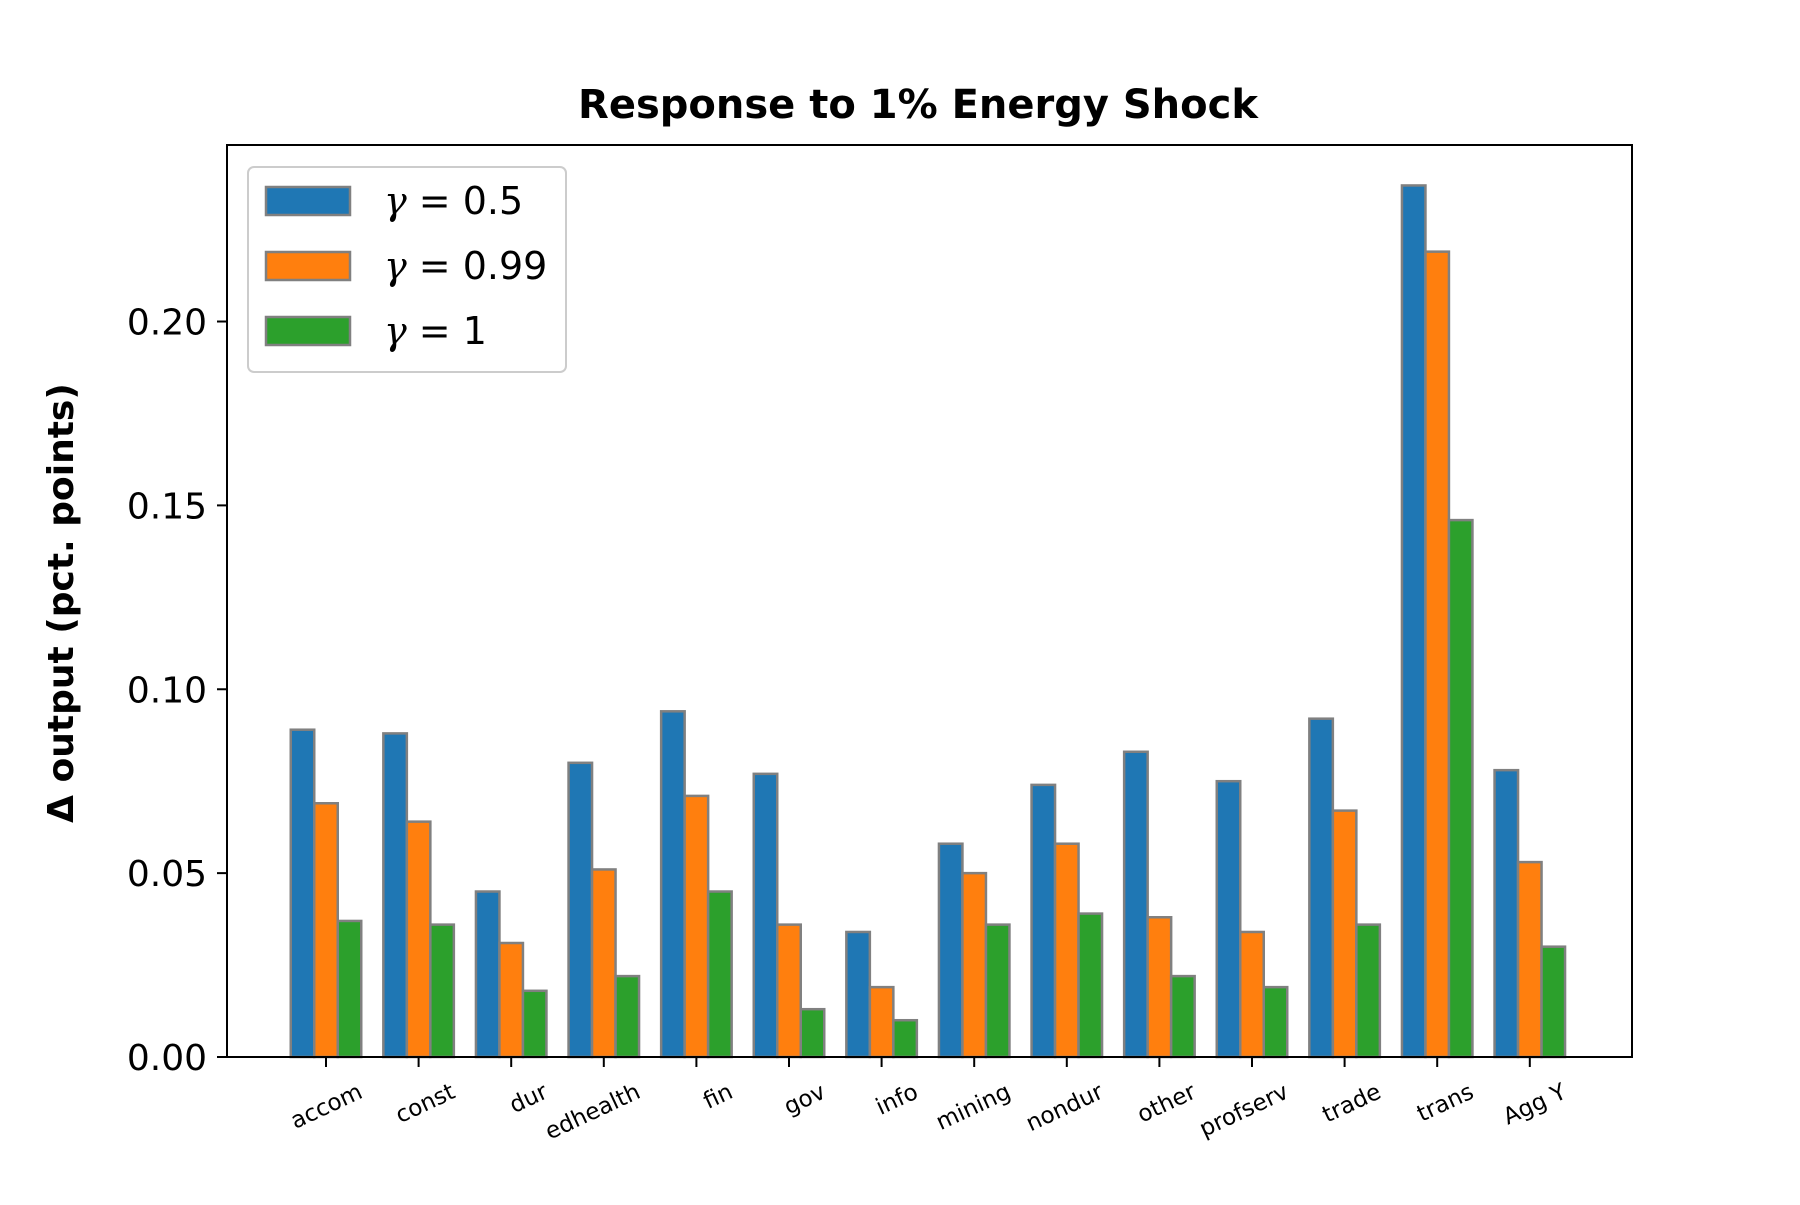 The height and width of the screenshot is (1205, 1800). What do you see at coordinates (465, 266) in the screenshot?
I see `legend-label-series-2: γ = 0.99` at bounding box center [465, 266].